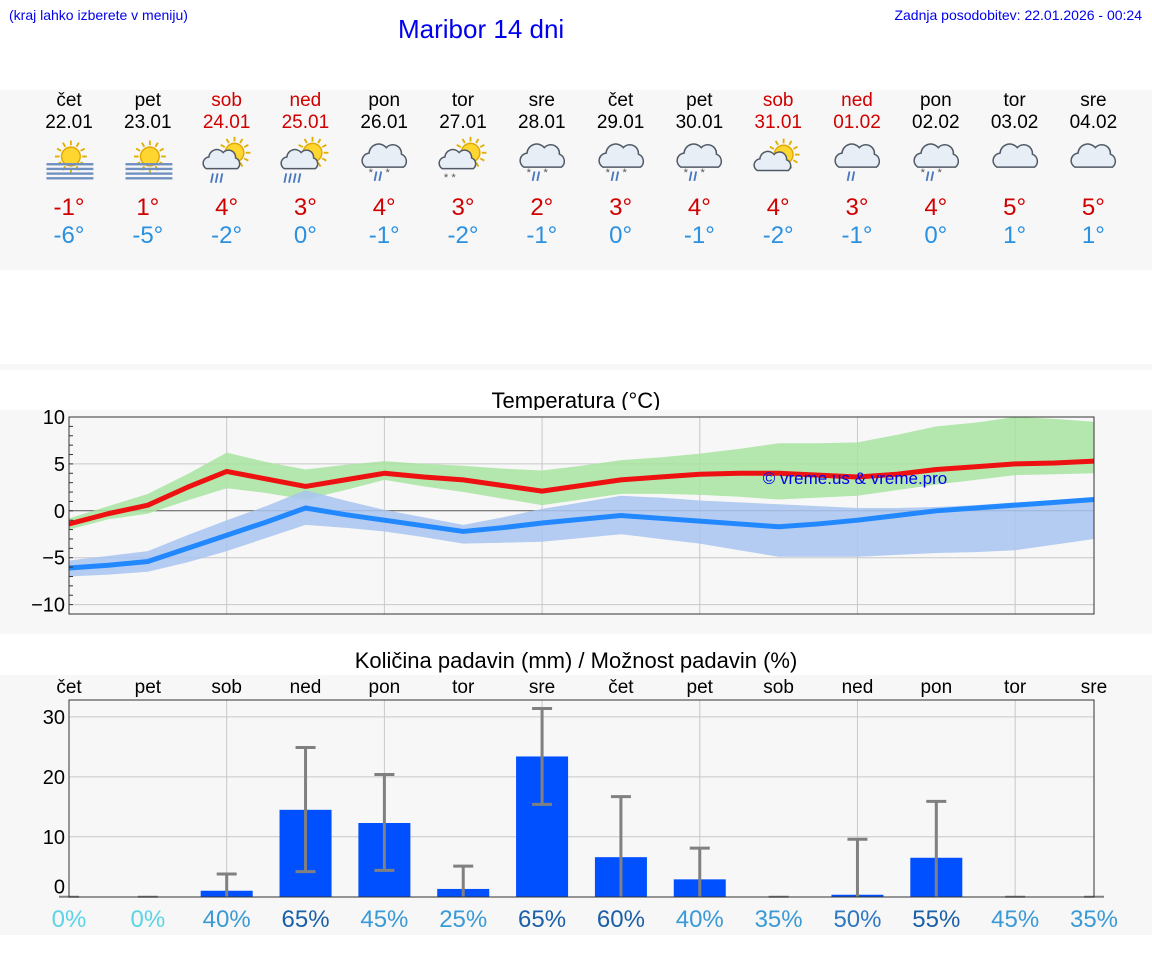 This screenshot has width=1152, height=975. Describe the element at coordinates (53, 559) in the screenshot. I see `y-tick-label: −5` at that location.